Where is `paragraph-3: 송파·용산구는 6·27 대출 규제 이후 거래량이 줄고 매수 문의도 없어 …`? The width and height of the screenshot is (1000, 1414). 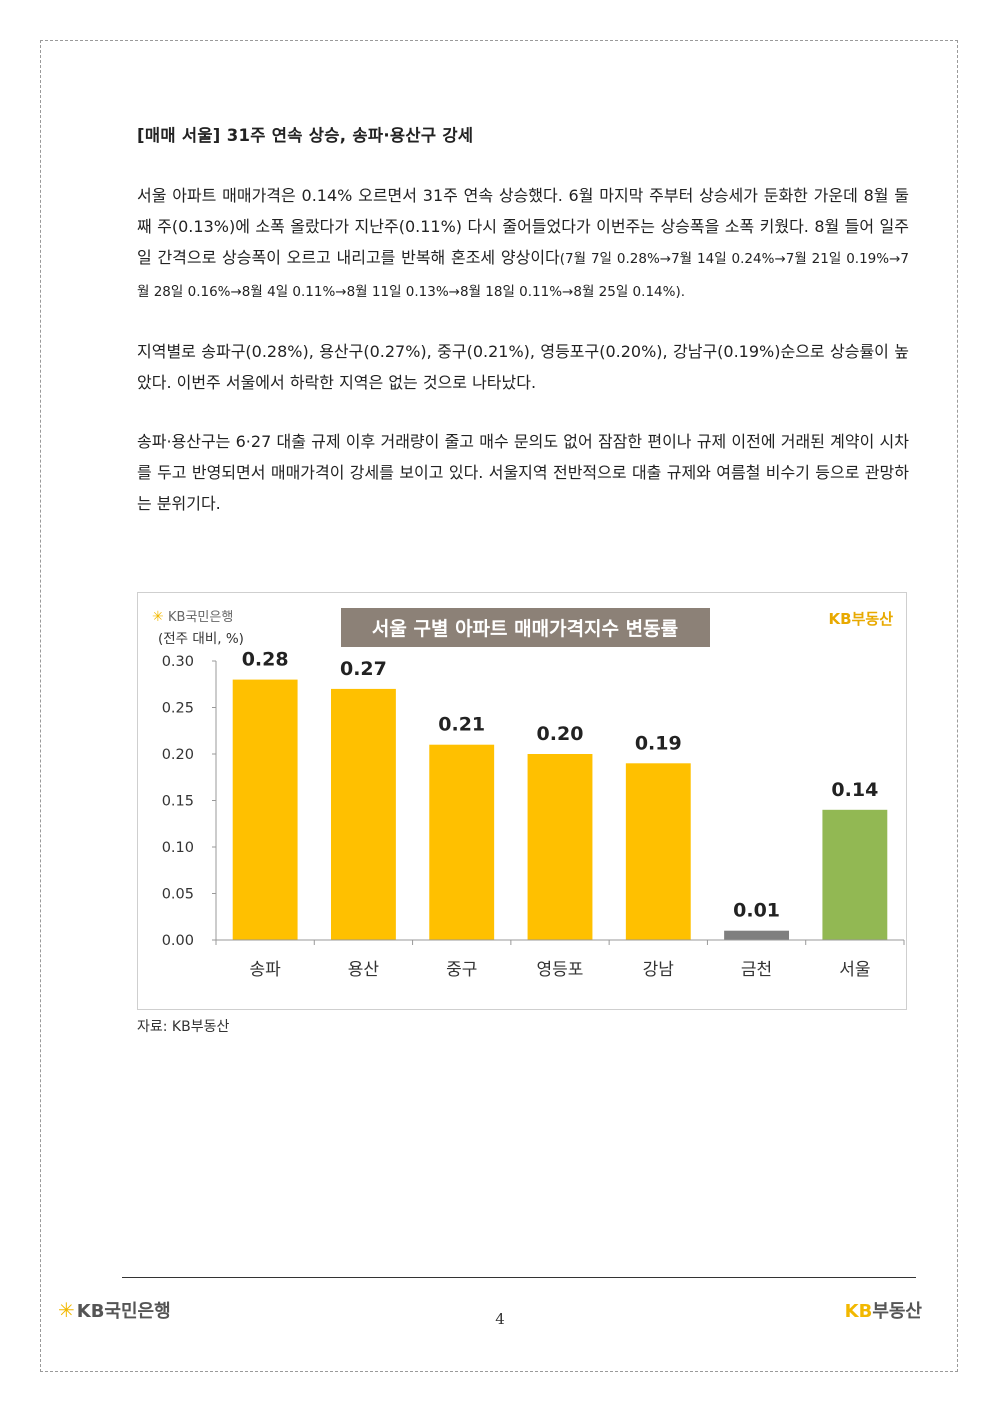 paragraph-3: 송파·용산구는 6·27 대출 규제 이후 거래량이 줄고 매수 문의도 없어 … is located at coordinates (523, 472).